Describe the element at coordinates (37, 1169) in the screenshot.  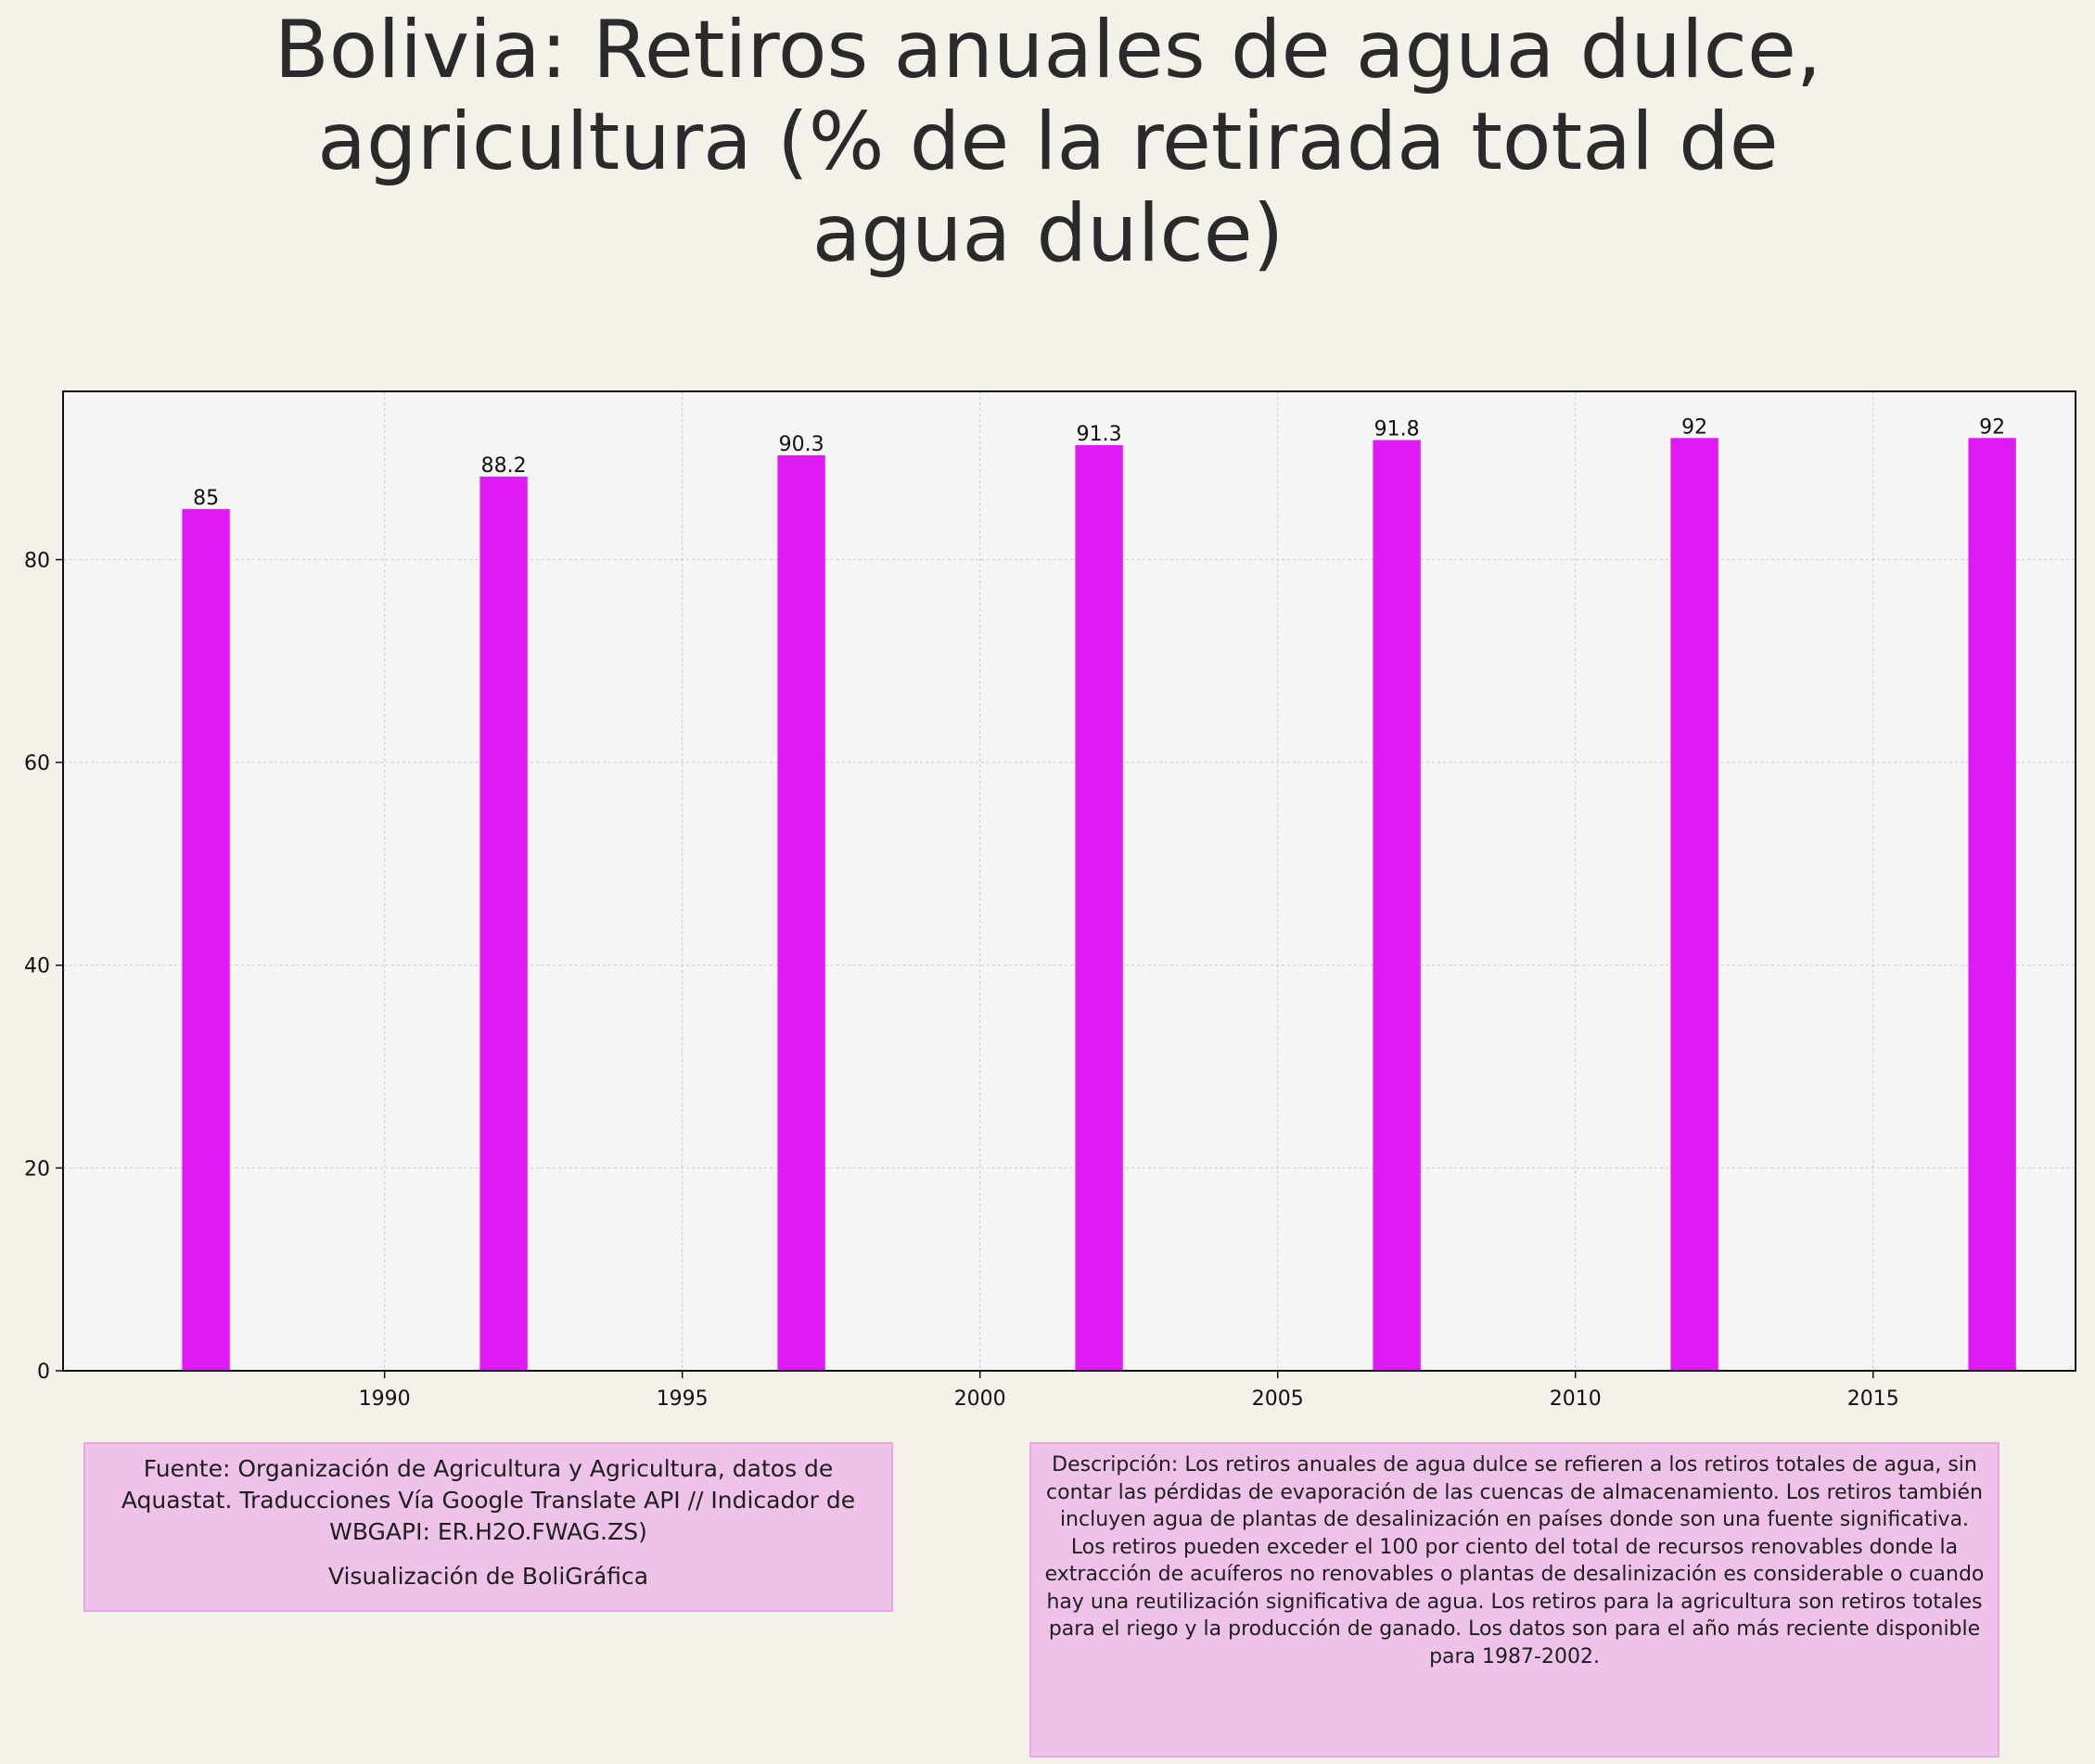
I see `y-tick-label: 20` at that location.